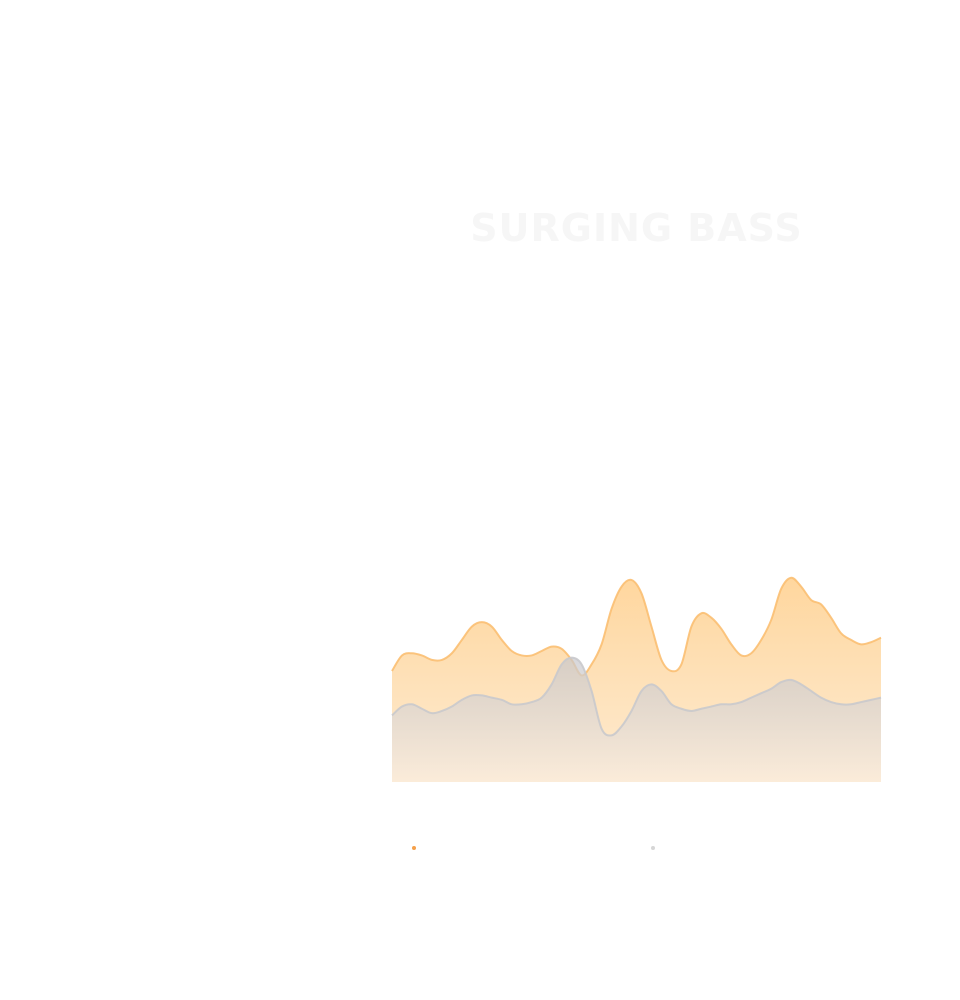 This screenshot has height=1000, width=960. I want to click on plot-area, so click(636, 679).